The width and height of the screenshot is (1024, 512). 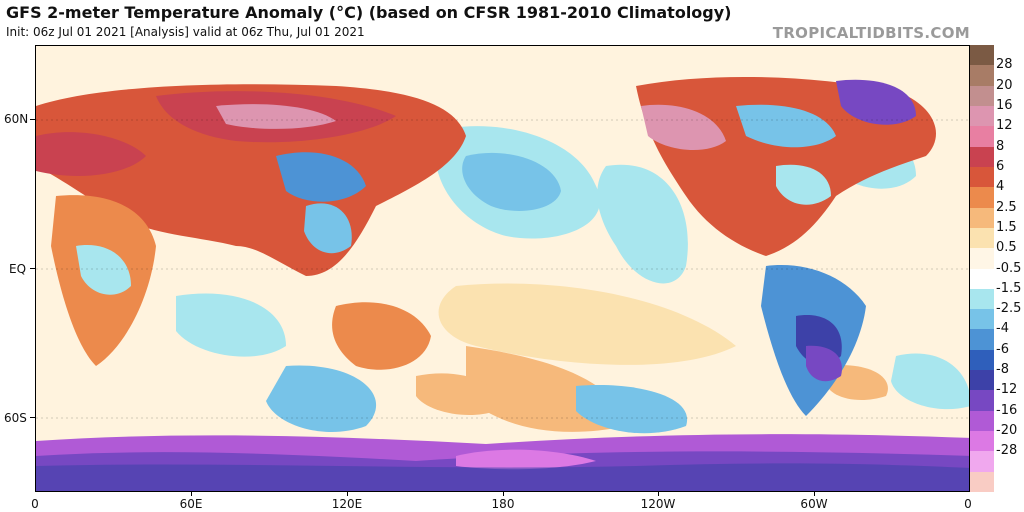 What do you see at coordinates (16, 119) in the screenshot?
I see `lat-label-60n: 60N` at bounding box center [16, 119].